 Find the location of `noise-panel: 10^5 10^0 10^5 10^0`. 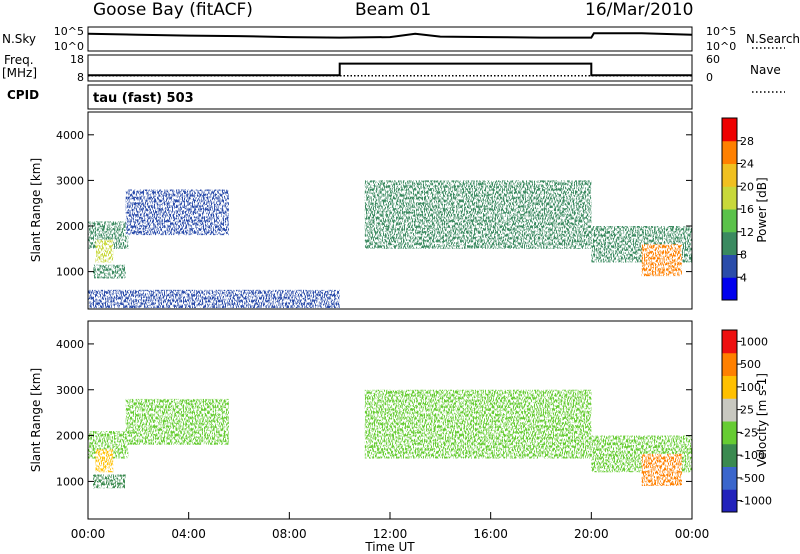

noise-panel: 10^5 10^0 10^5 10^0 is located at coordinates (395, 39).